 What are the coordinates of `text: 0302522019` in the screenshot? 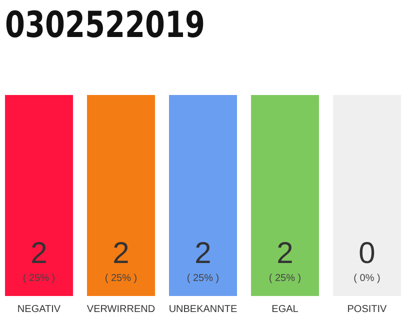 It's located at (130, 25).